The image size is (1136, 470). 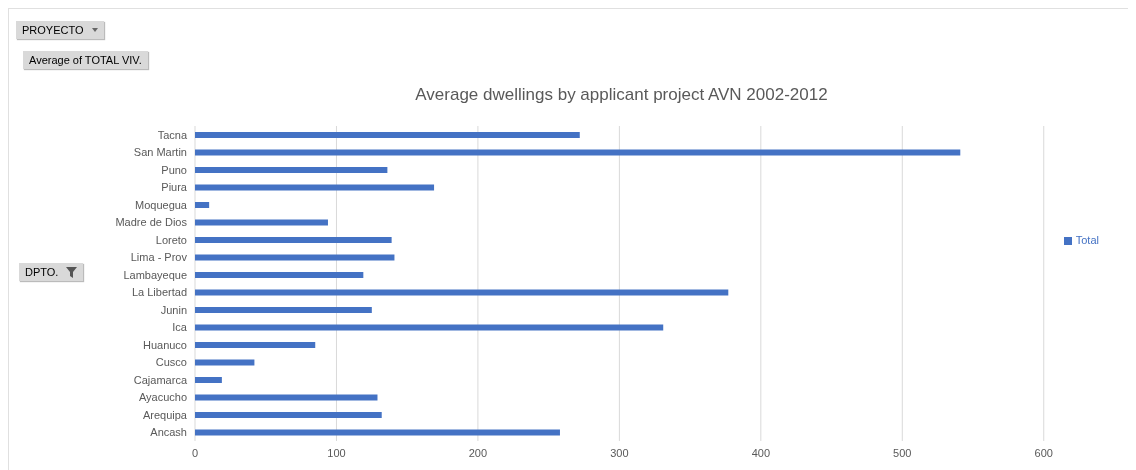 I want to click on y-tick-label: Arequipa, so click(x=165, y=414).